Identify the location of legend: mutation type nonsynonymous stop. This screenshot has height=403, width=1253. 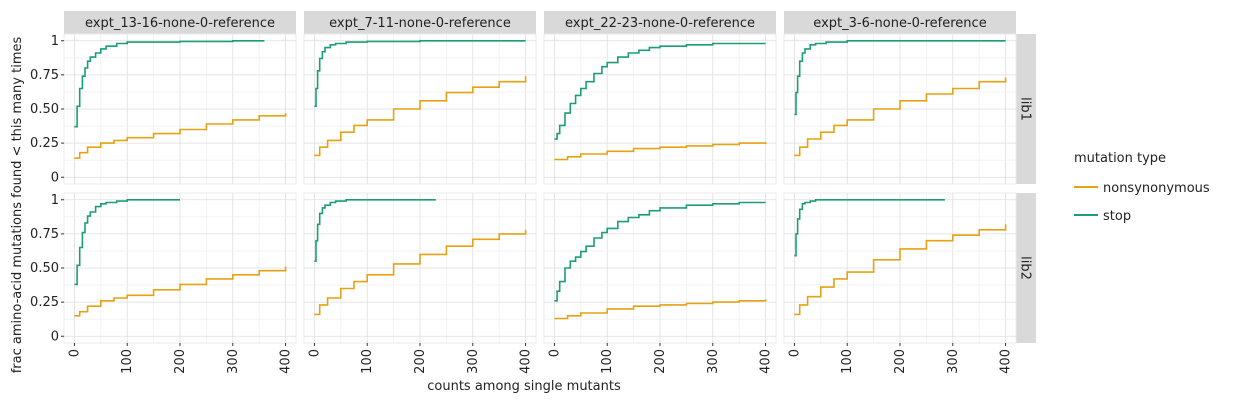
(1142, 187).